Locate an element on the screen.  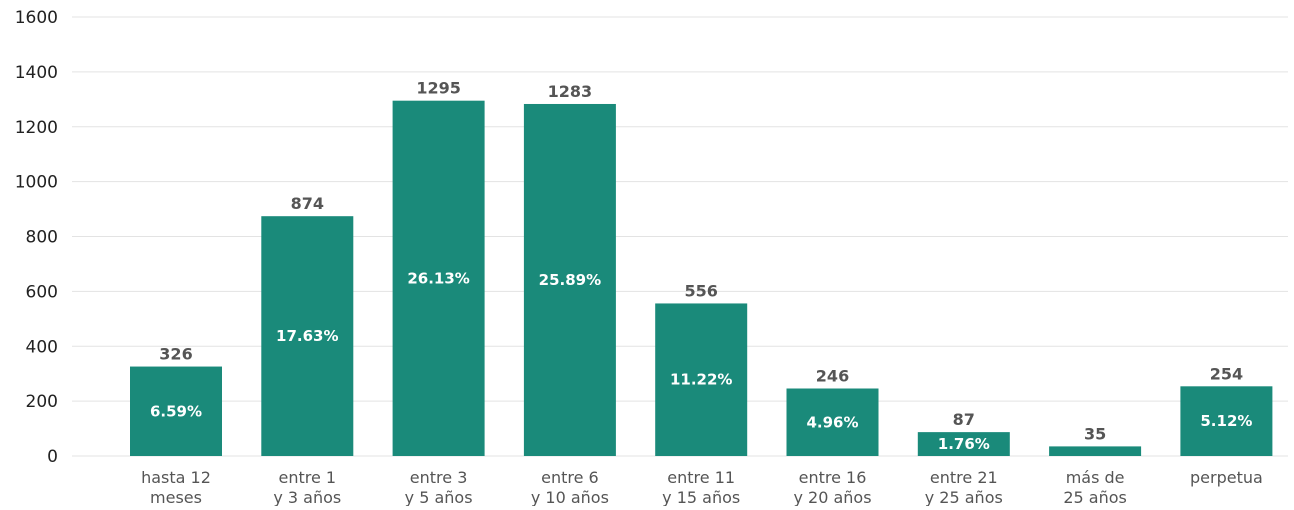
x-tick-label-line: hasta 12 is located at coordinates (176, 477).